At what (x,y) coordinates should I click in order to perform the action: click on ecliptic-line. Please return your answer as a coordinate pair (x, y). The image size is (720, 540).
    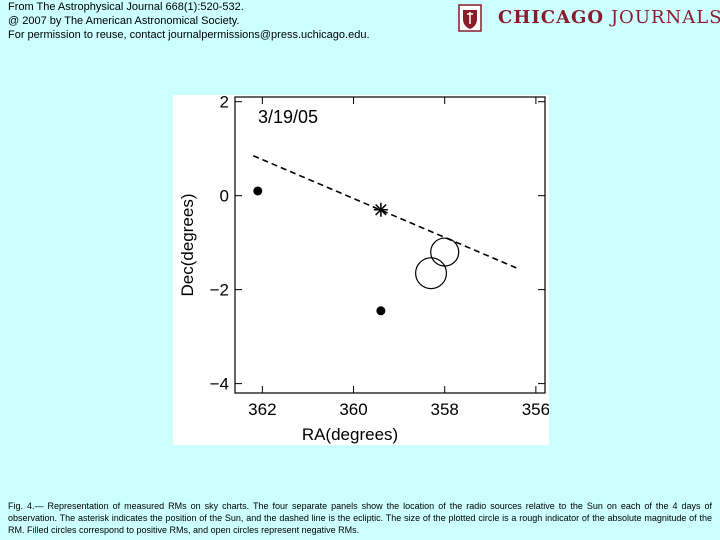
    Looking at the image, I should click on (385, 212).